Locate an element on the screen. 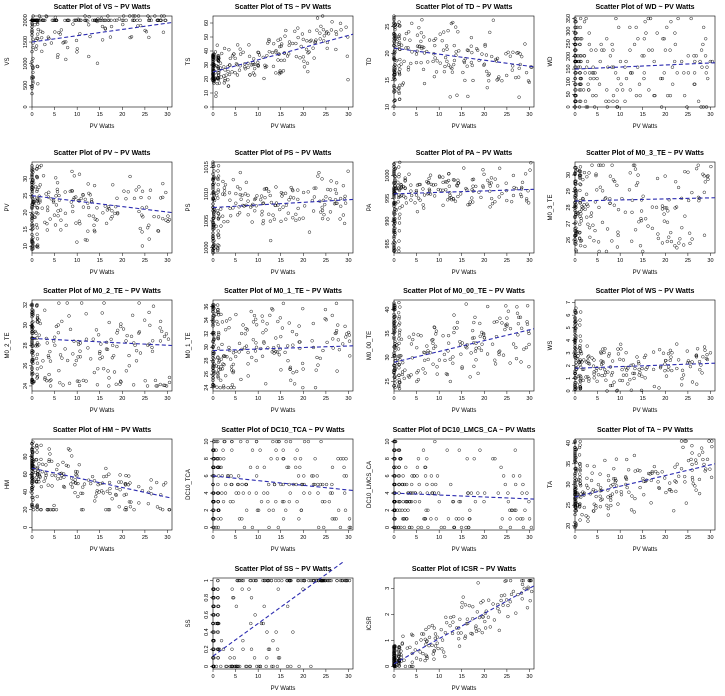  y-tick-label: 2000 is located at coordinates (26, 20).